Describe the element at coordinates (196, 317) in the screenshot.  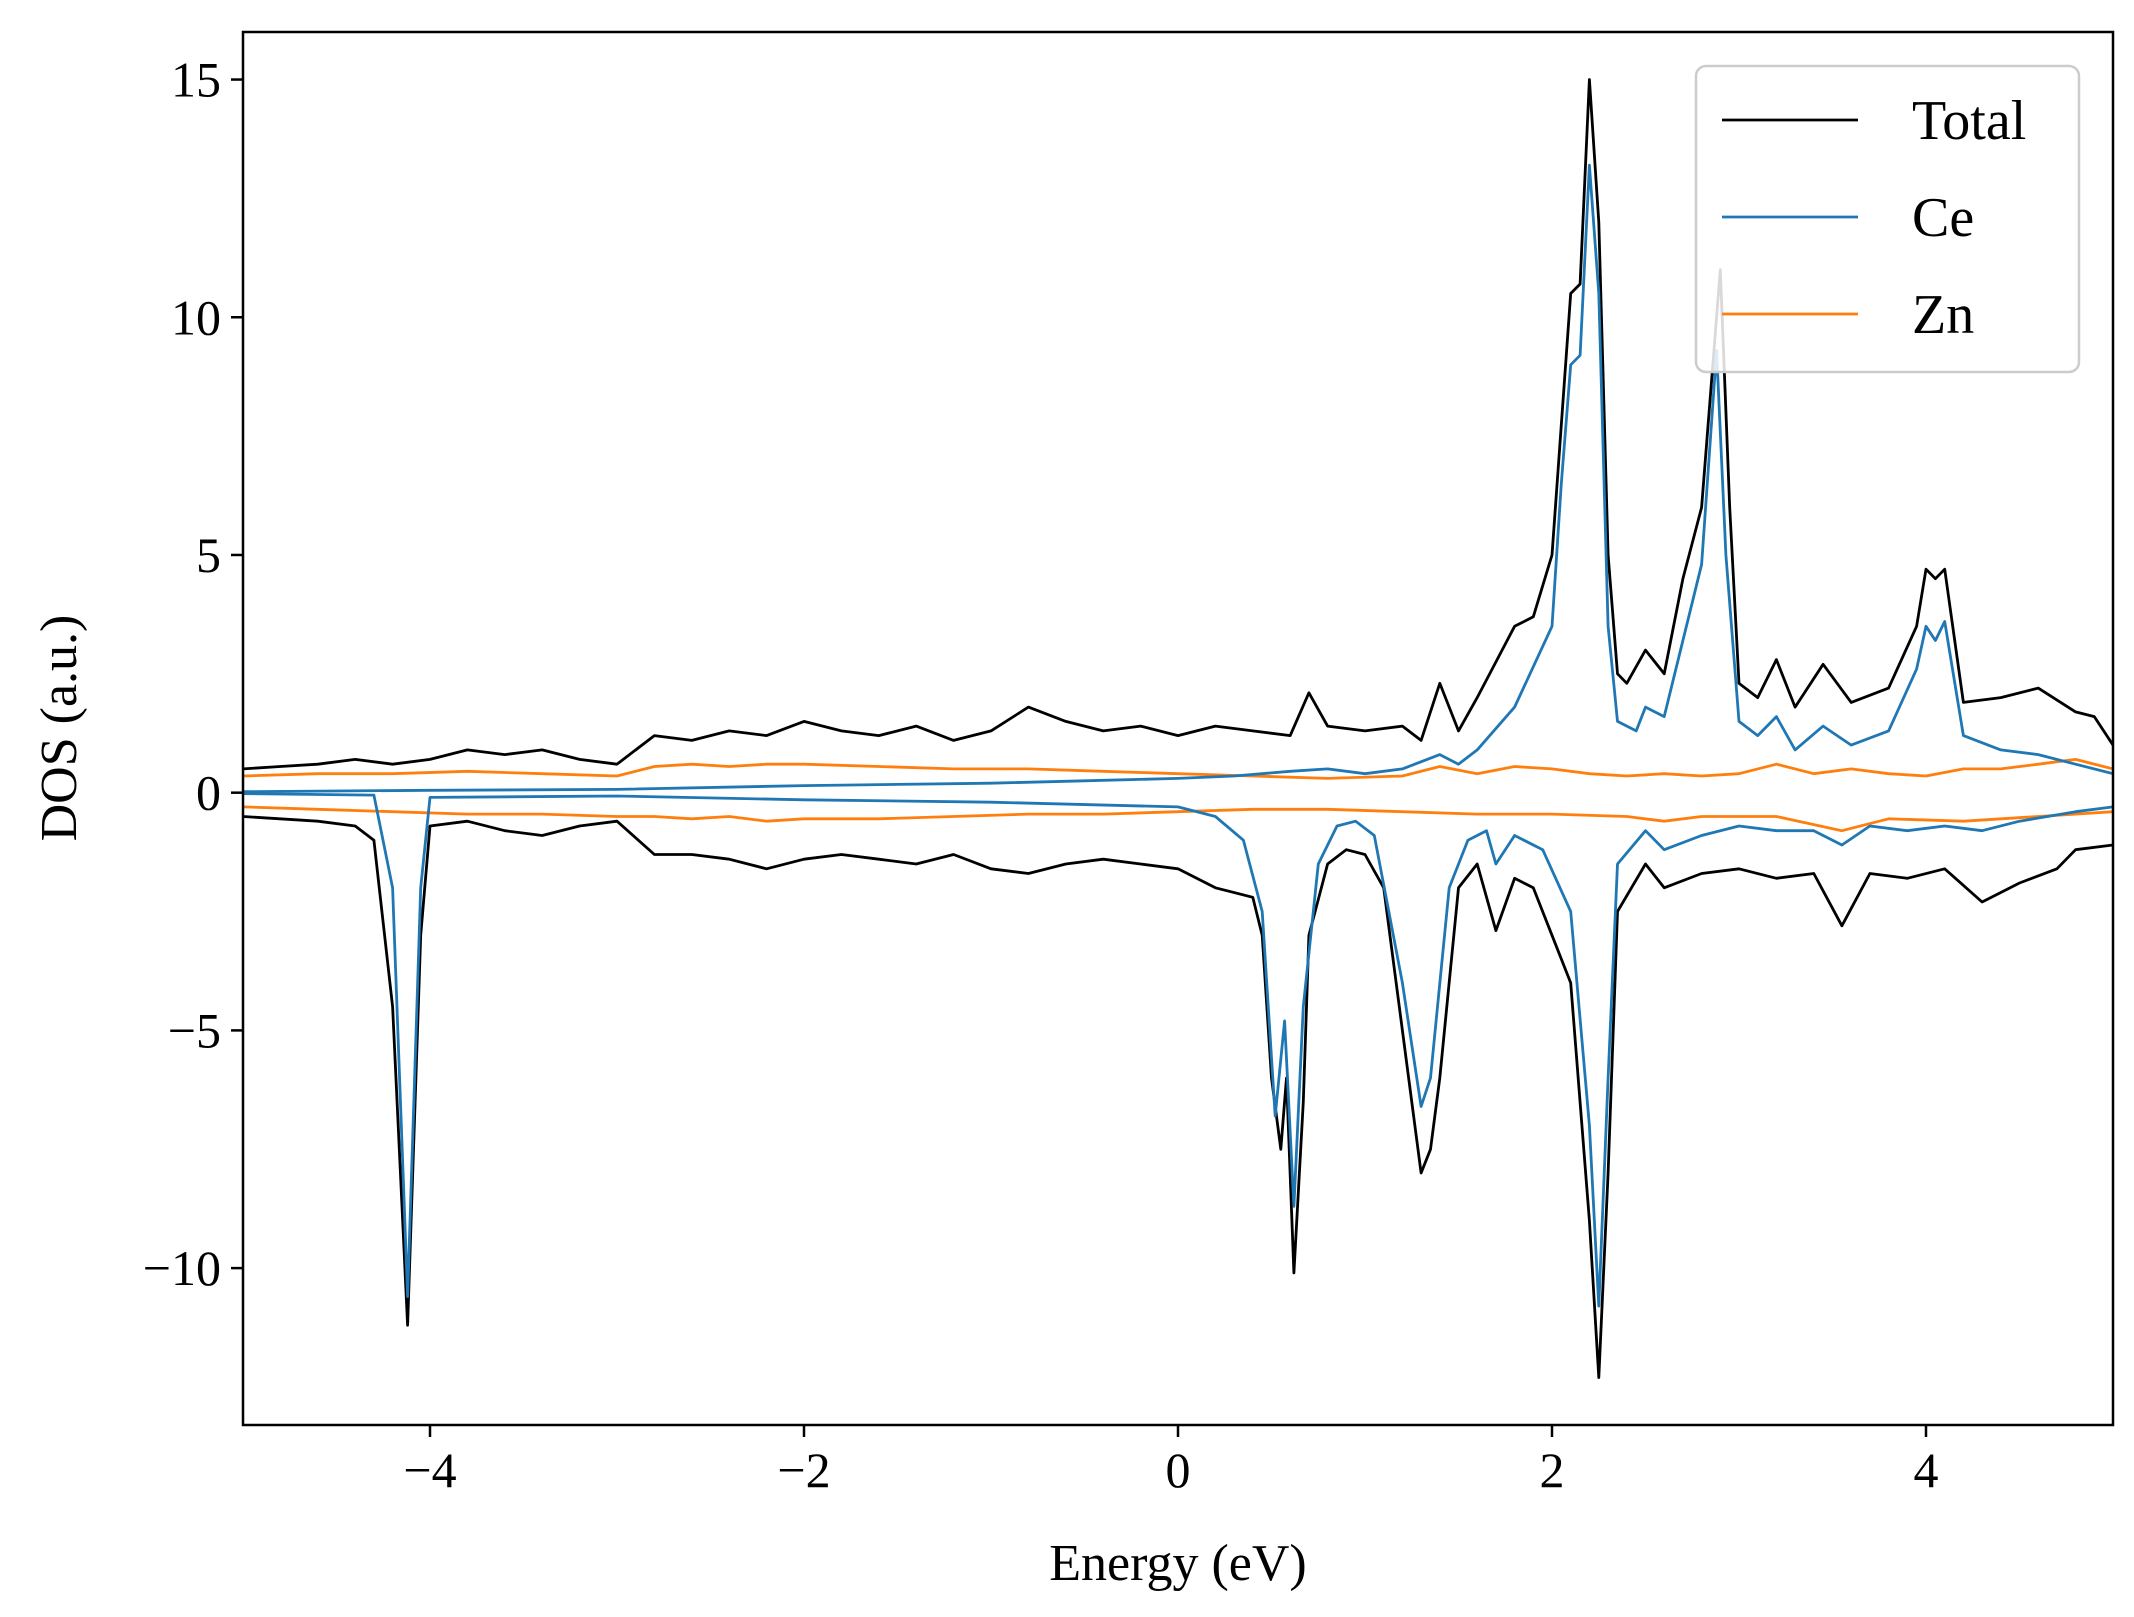
I see `y-tick-label: 10` at that location.